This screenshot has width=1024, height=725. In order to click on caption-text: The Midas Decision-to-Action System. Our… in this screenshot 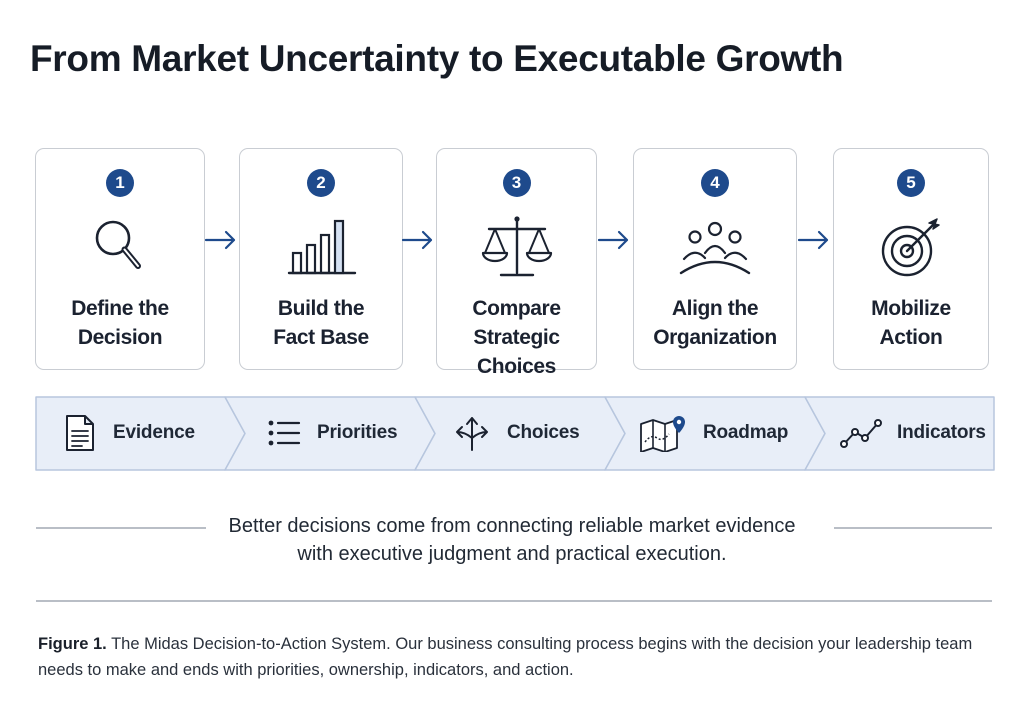, I will do `click(505, 657)`.